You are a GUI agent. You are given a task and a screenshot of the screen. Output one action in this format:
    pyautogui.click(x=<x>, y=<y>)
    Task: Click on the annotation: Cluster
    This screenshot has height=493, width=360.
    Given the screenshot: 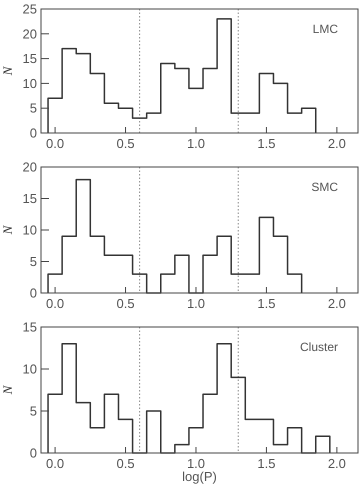 What is the action you would take?
    pyautogui.click(x=319, y=347)
    